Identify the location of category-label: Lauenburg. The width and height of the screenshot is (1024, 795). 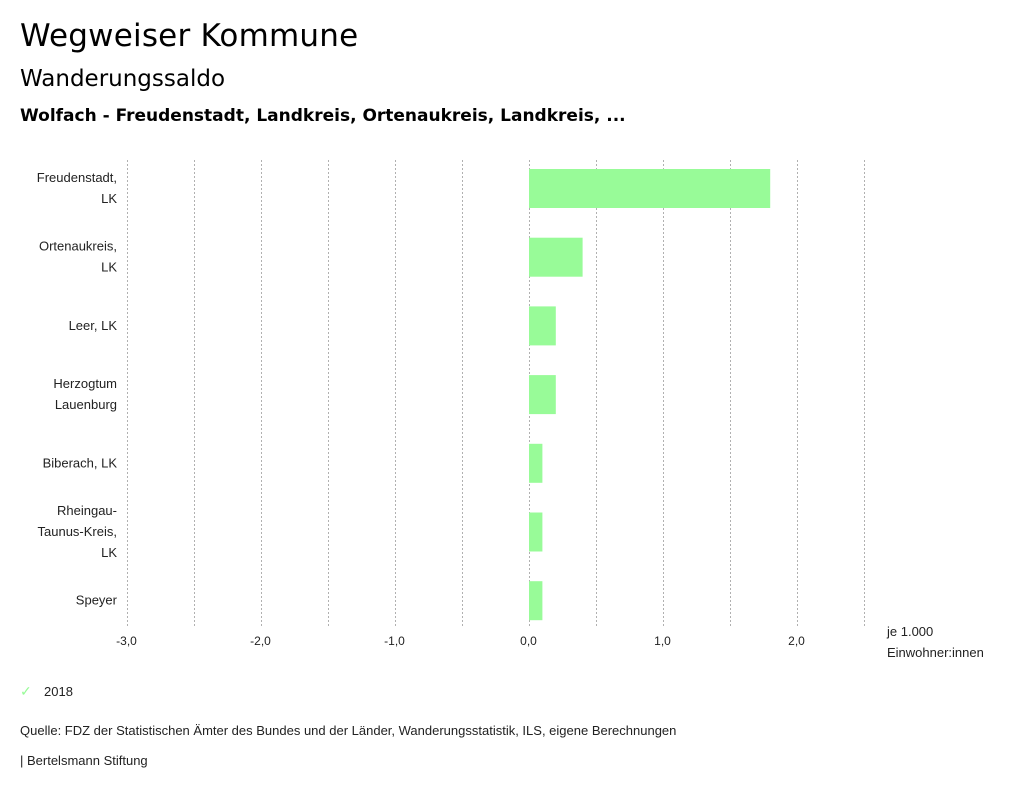
(86, 404).